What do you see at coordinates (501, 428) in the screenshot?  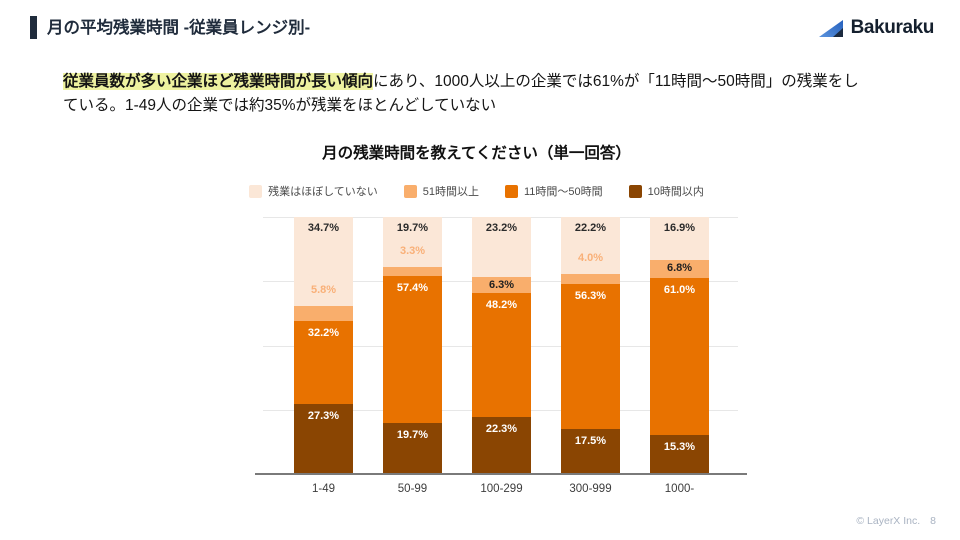 I see `segment-value-label: 22.3%` at bounding box center [501, 428].